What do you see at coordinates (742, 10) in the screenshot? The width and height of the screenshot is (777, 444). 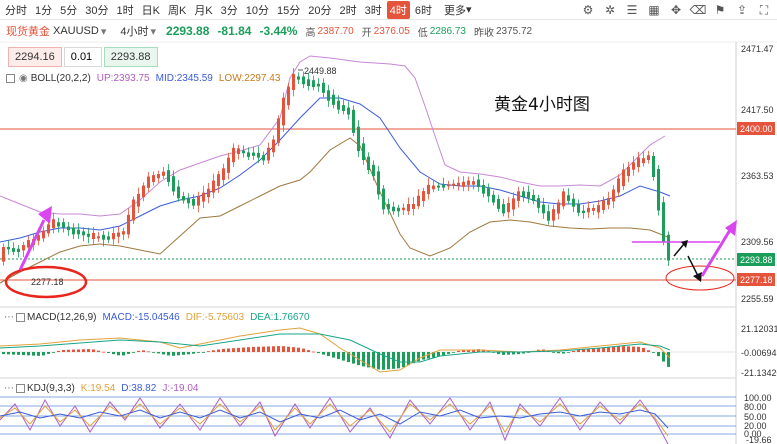 I see `share-icon: ⇪` at bounding box center [742, 10].